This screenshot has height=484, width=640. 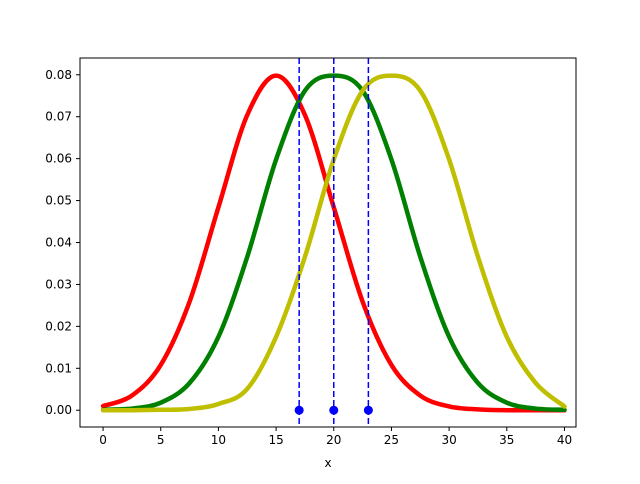 I want to click on x-tick-label: 5, so click(x=161, y=440).